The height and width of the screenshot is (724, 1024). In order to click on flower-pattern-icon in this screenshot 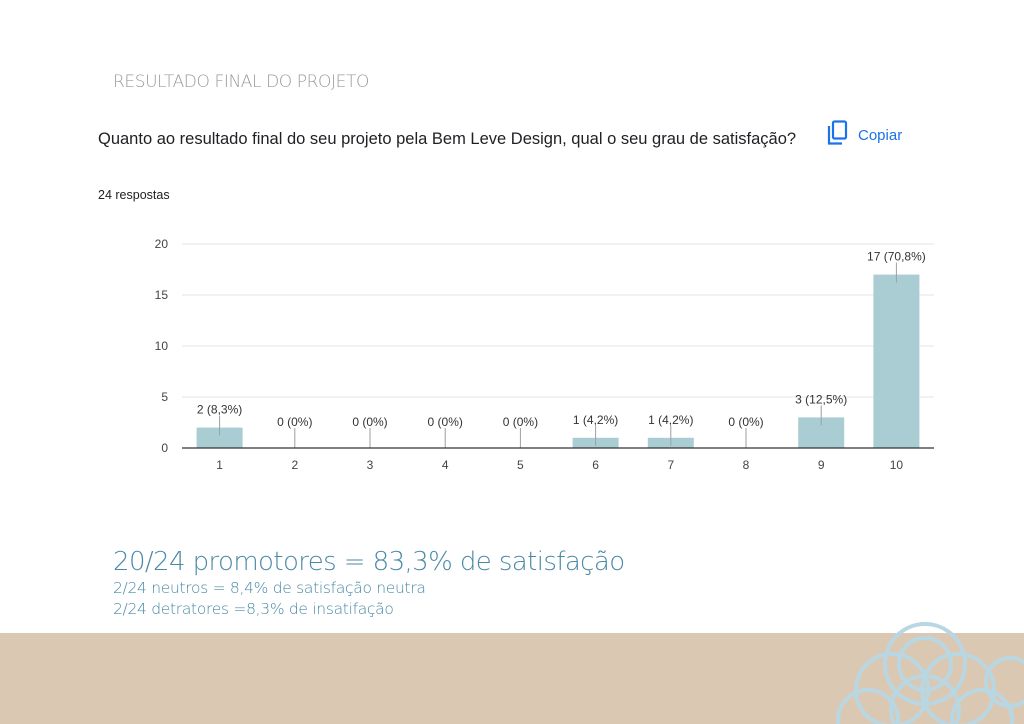, I will do `click(930, 673)`.